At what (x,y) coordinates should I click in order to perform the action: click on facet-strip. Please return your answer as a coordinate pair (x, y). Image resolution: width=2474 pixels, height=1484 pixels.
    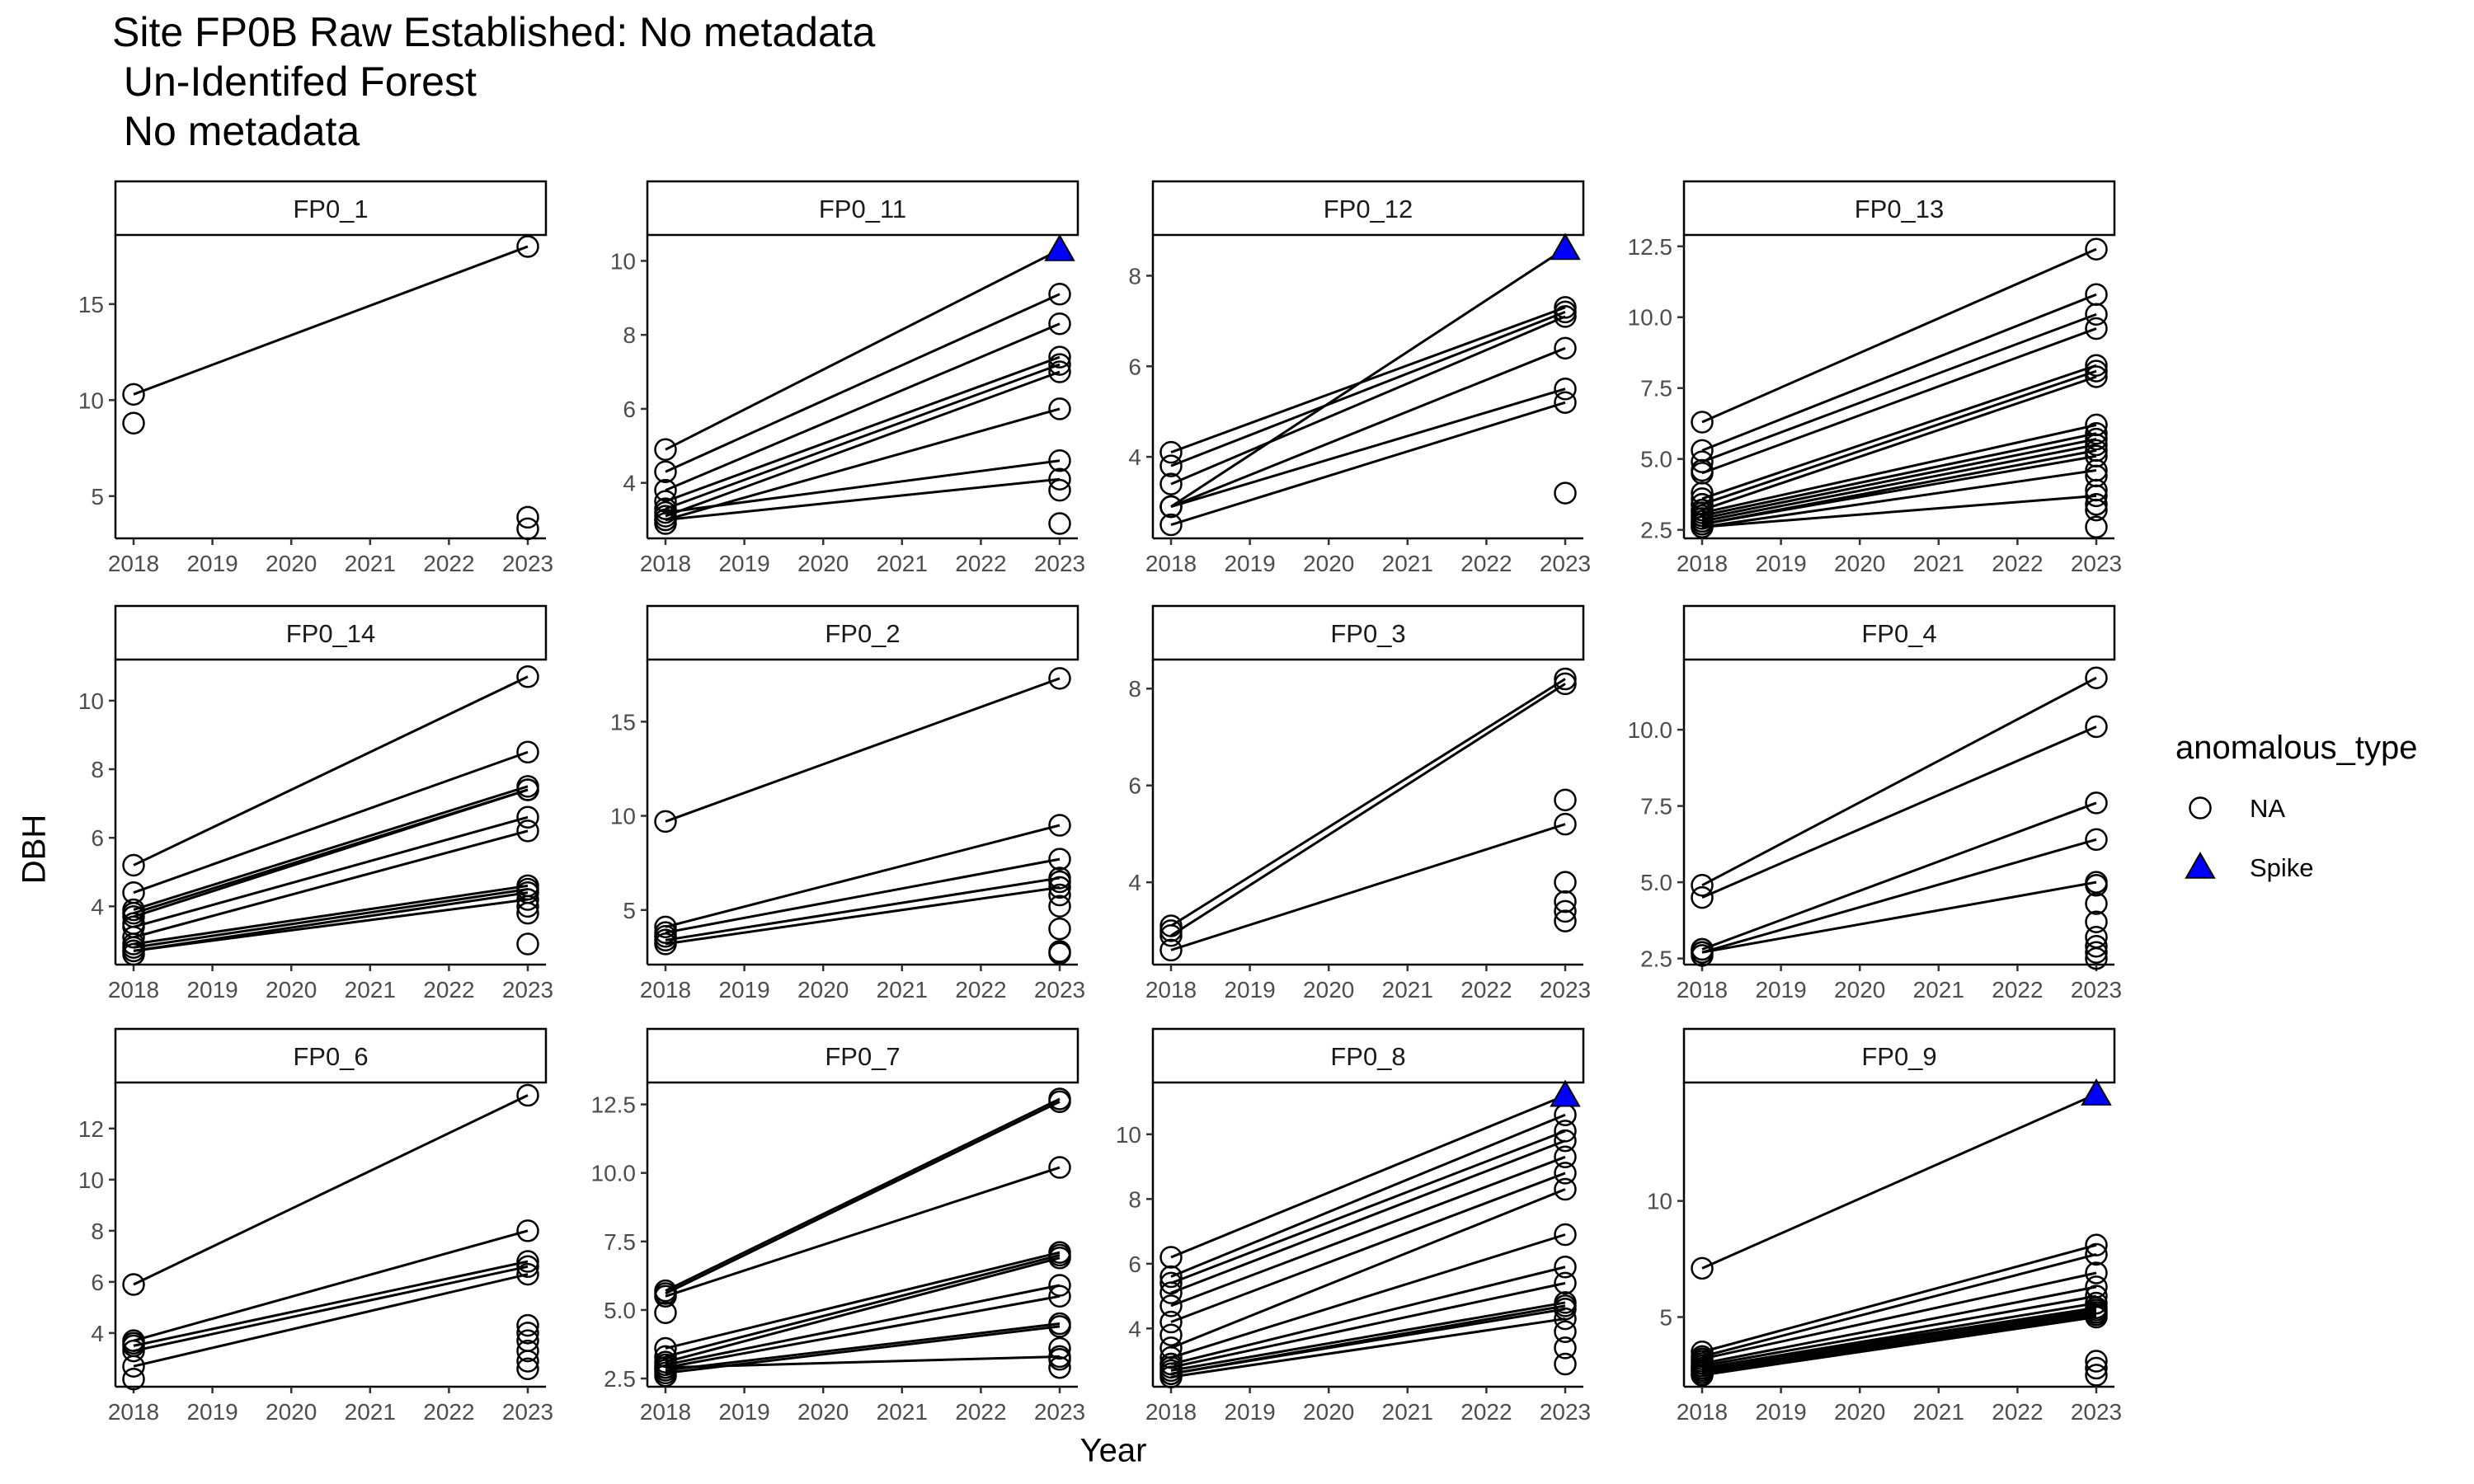
    Looking at the image, I should click on (1368, 632).